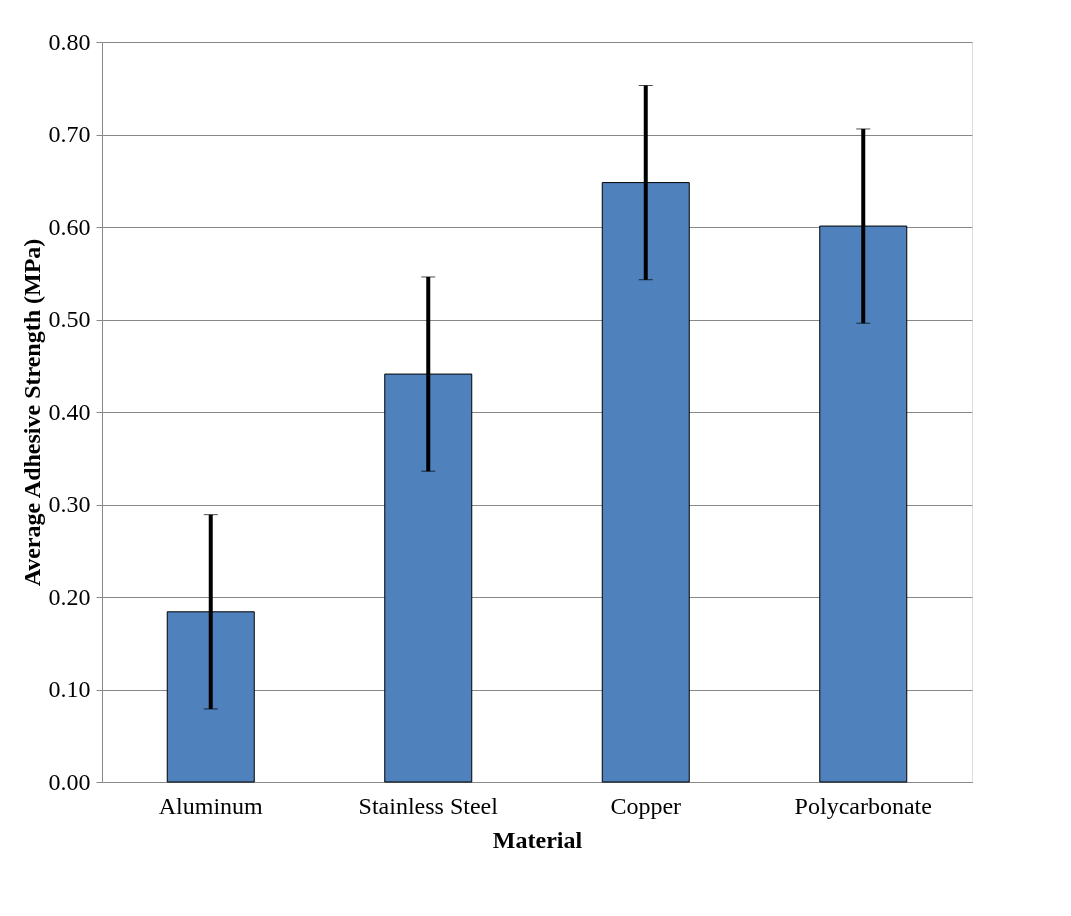  I want to click on y-tick-label: 0.50, so click(69, 319).